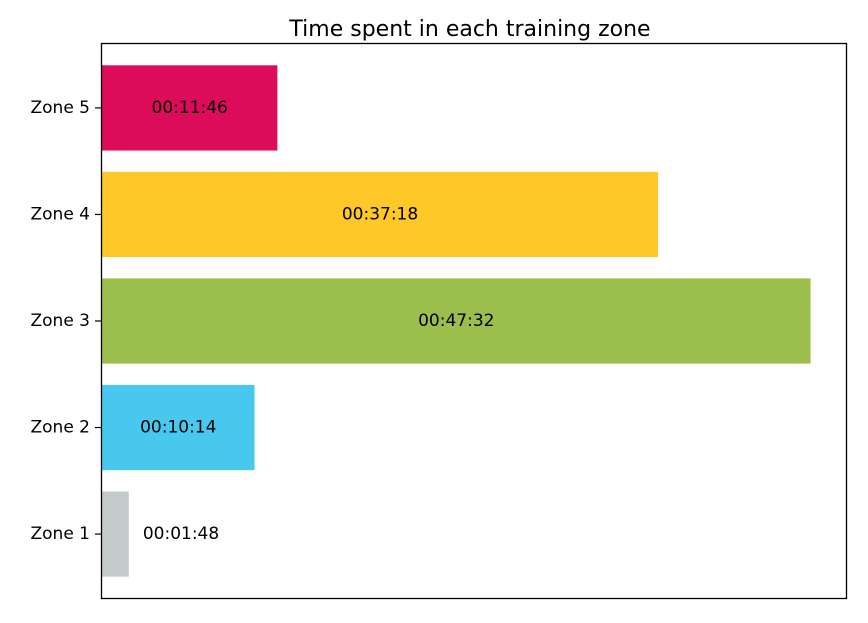  I want to click on data-label-zone-1: 00:01:48, so click(181, 534).